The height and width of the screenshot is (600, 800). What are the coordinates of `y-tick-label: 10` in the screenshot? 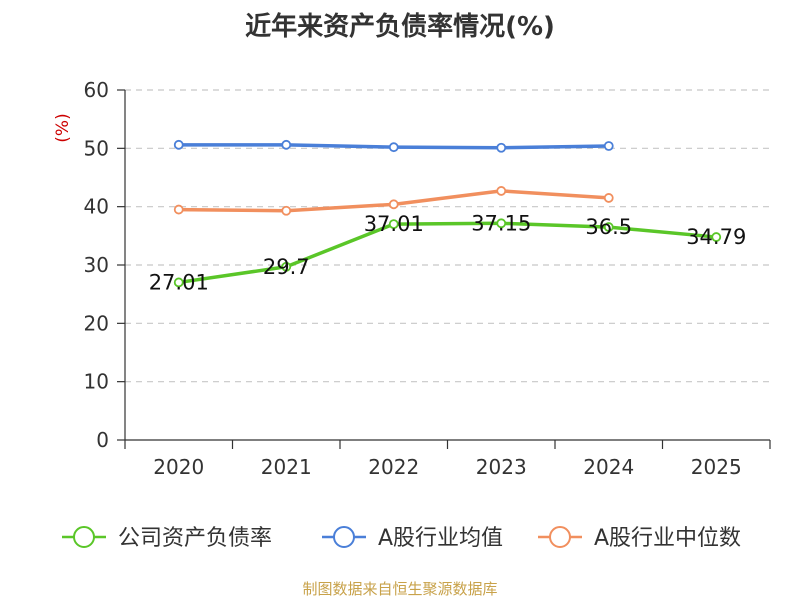 It's located at (96, 382).